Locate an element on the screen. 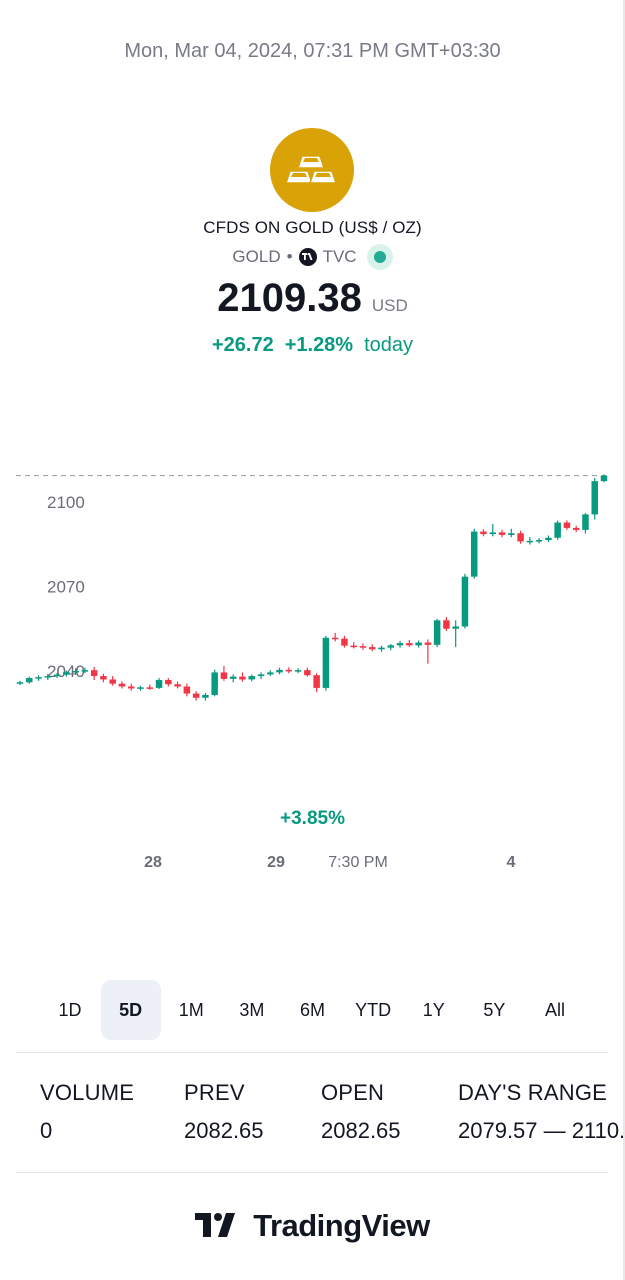 Image resolution: width=625 pixels, height=1280 pixels. change-row: +26.72 +1.28% today is located at coordinates (312, 345).